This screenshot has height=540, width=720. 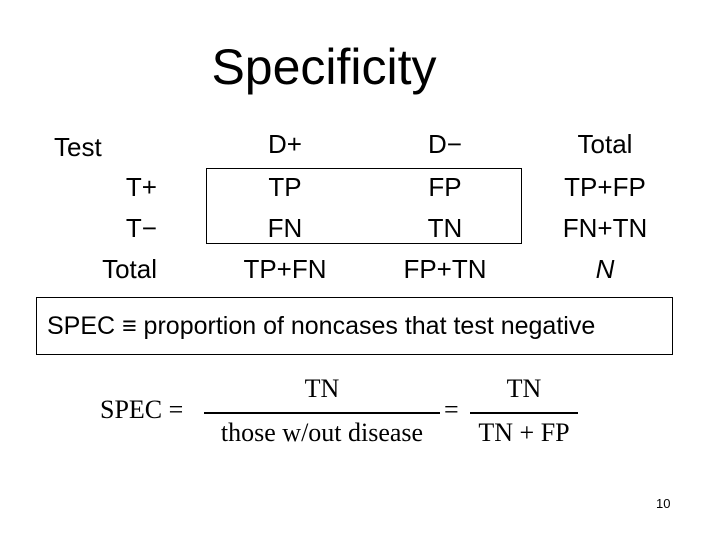 I want to click on row-label-total: Total, so click(x=129, y=269).